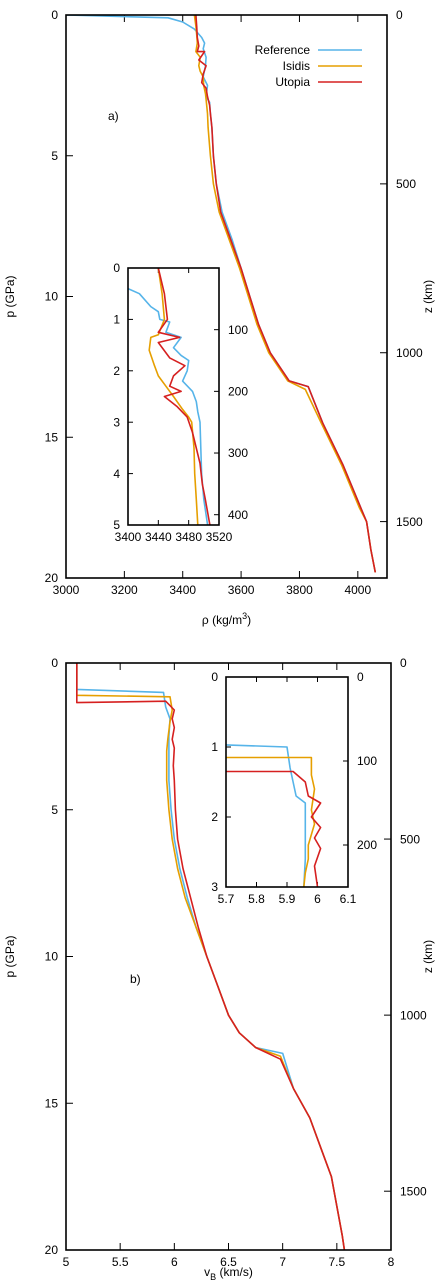  I want to click on x-tick-label: 5.7, so click(226, 899).